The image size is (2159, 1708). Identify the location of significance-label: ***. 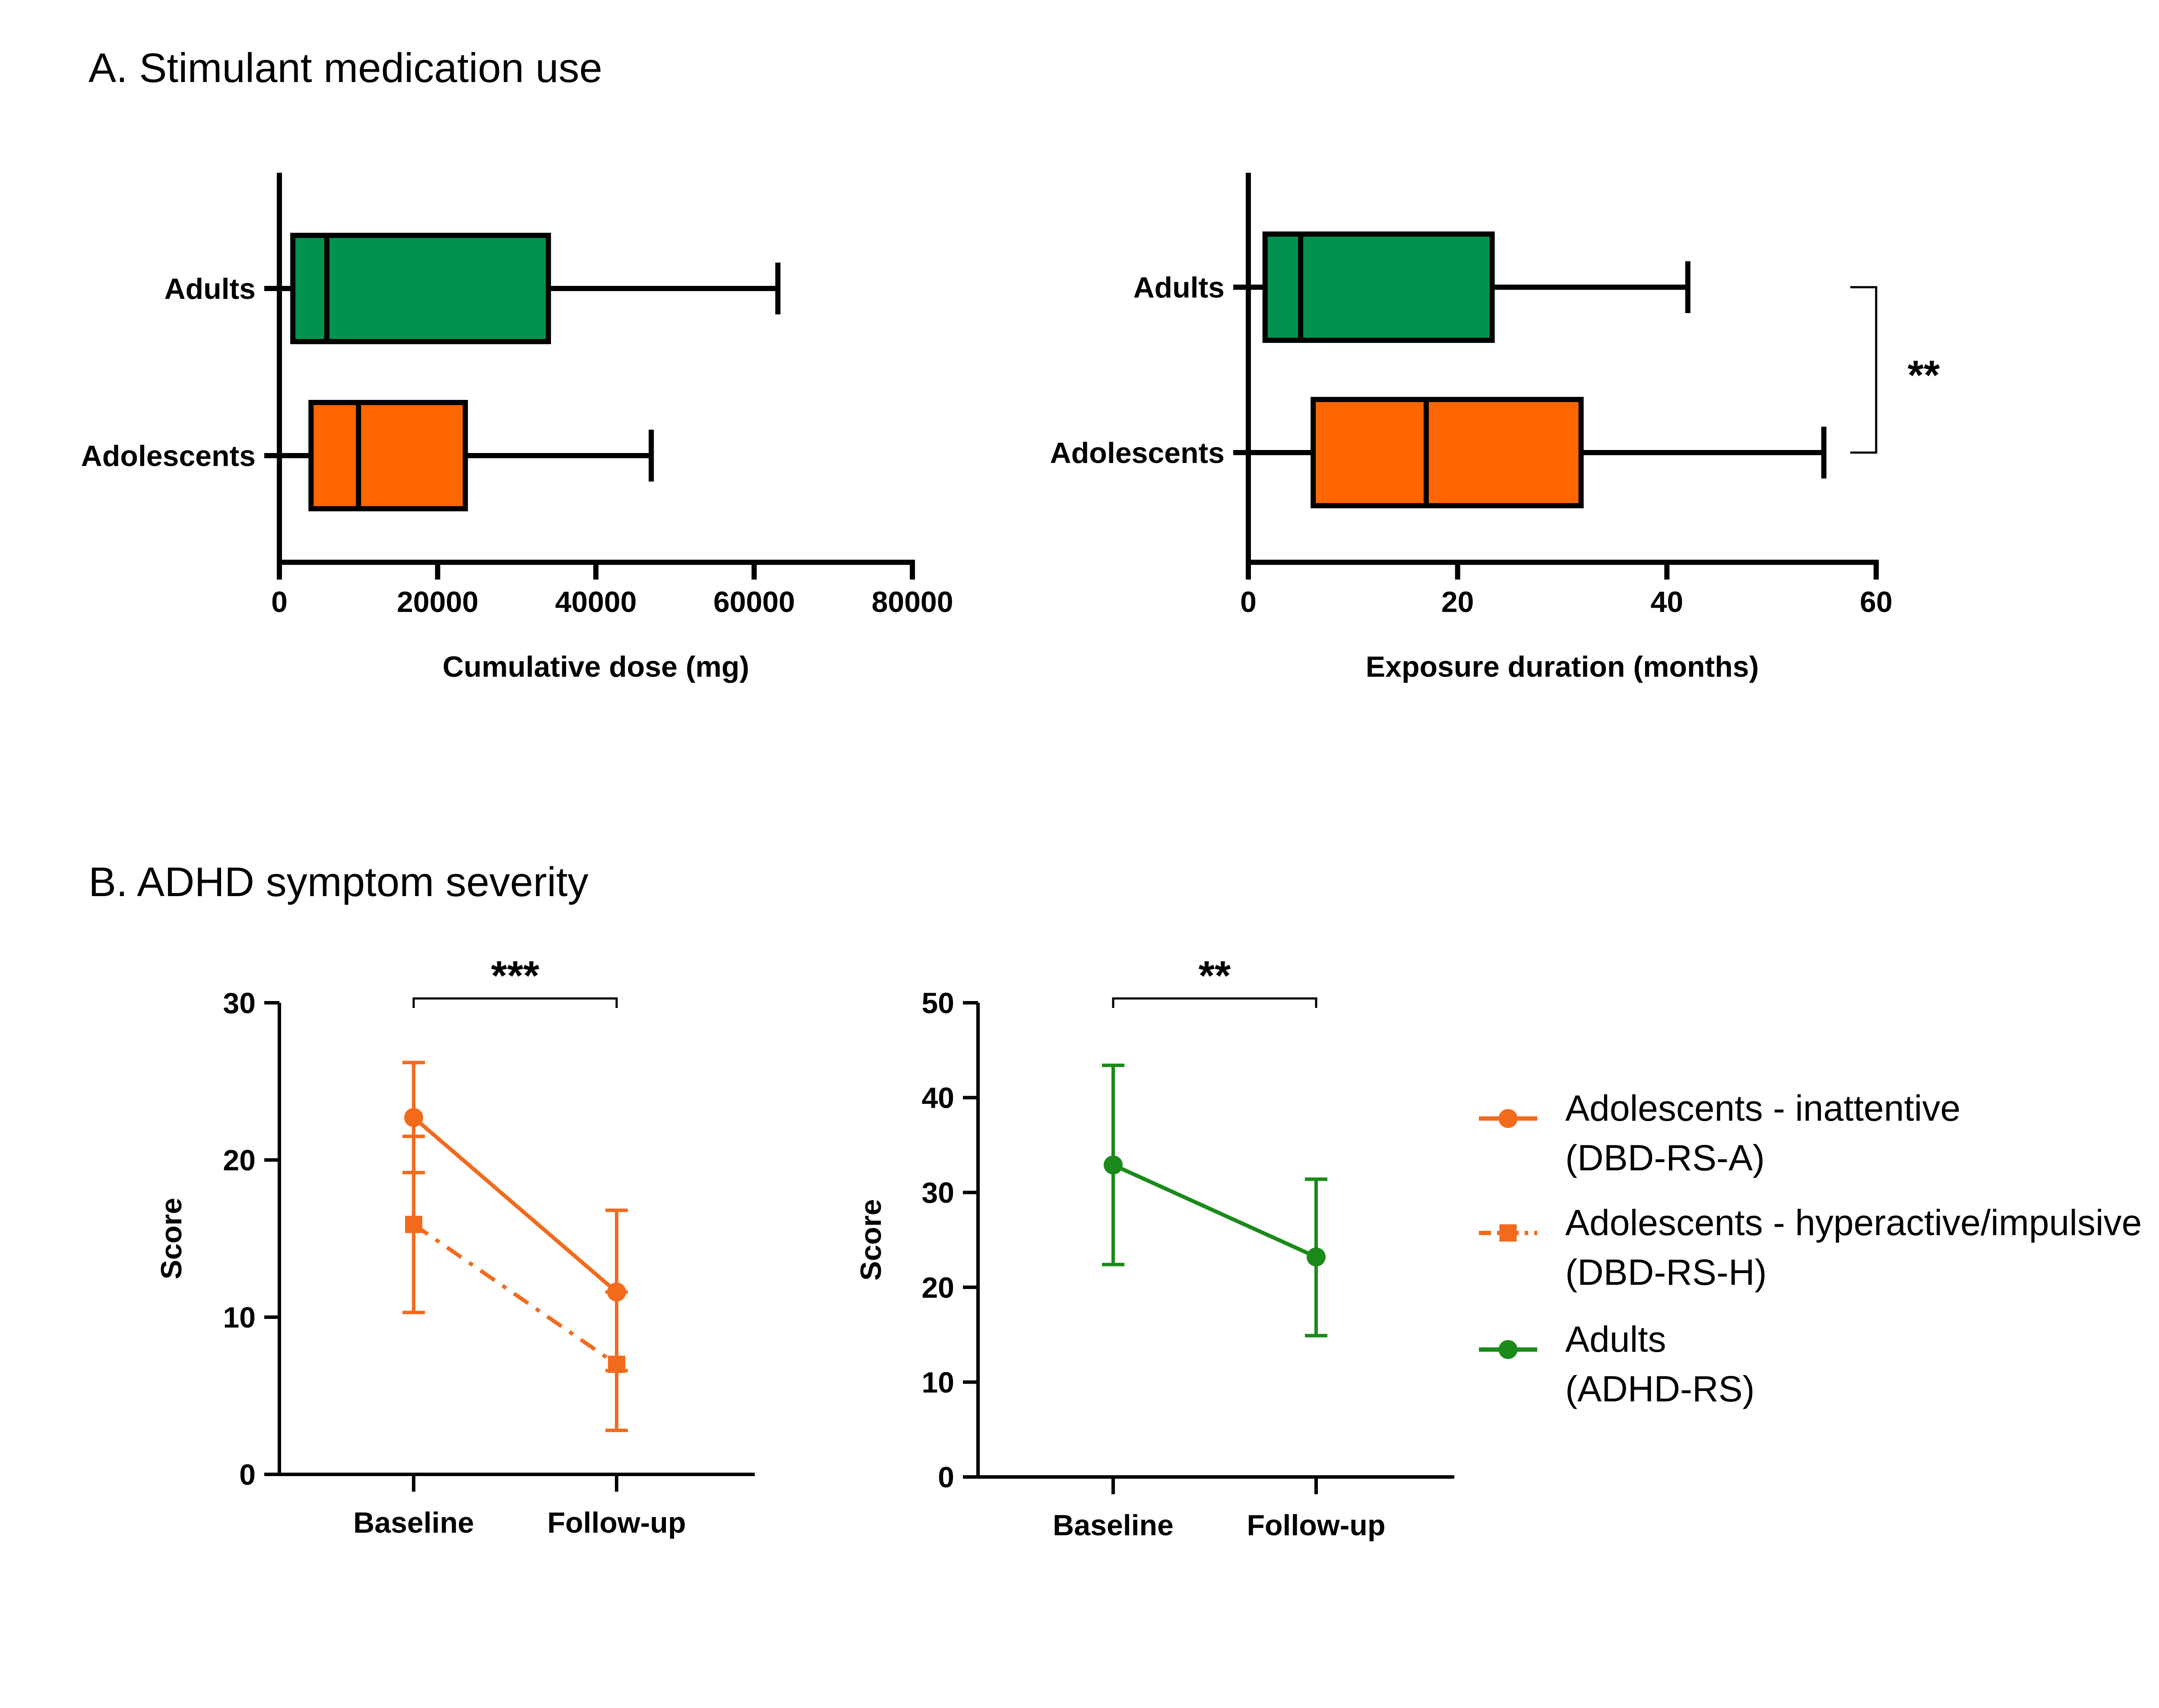
(515, 976).